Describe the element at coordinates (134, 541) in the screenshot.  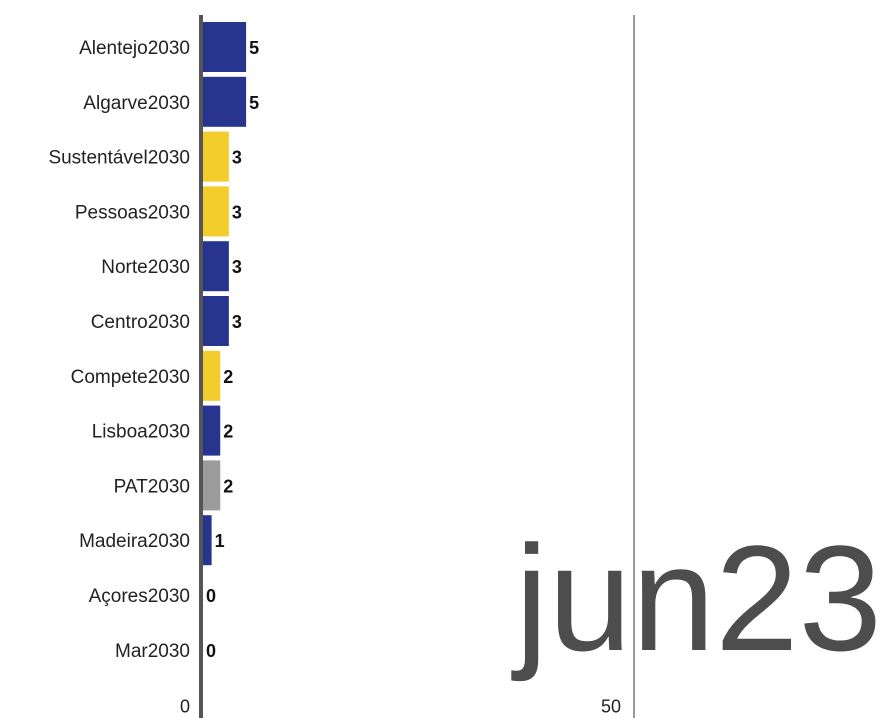
I see `category-label: Madeira2030` at that location.